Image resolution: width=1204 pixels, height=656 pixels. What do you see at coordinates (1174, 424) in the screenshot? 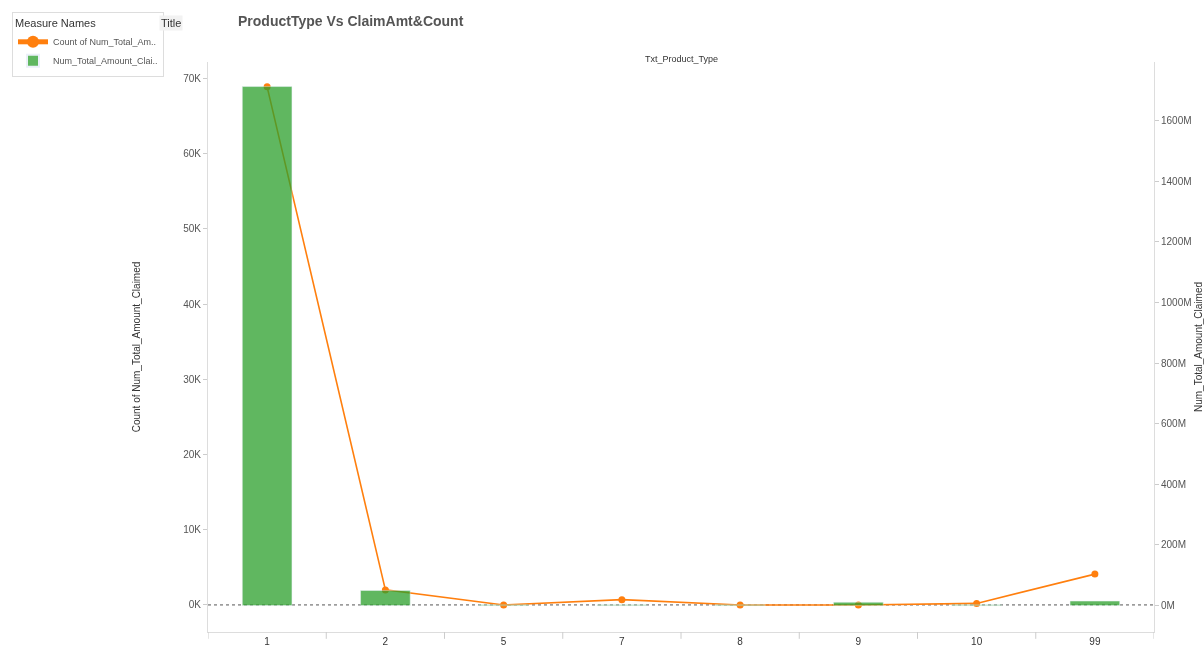
I see `y2-tick-label: 600M` at bounding box center [1174, 424].